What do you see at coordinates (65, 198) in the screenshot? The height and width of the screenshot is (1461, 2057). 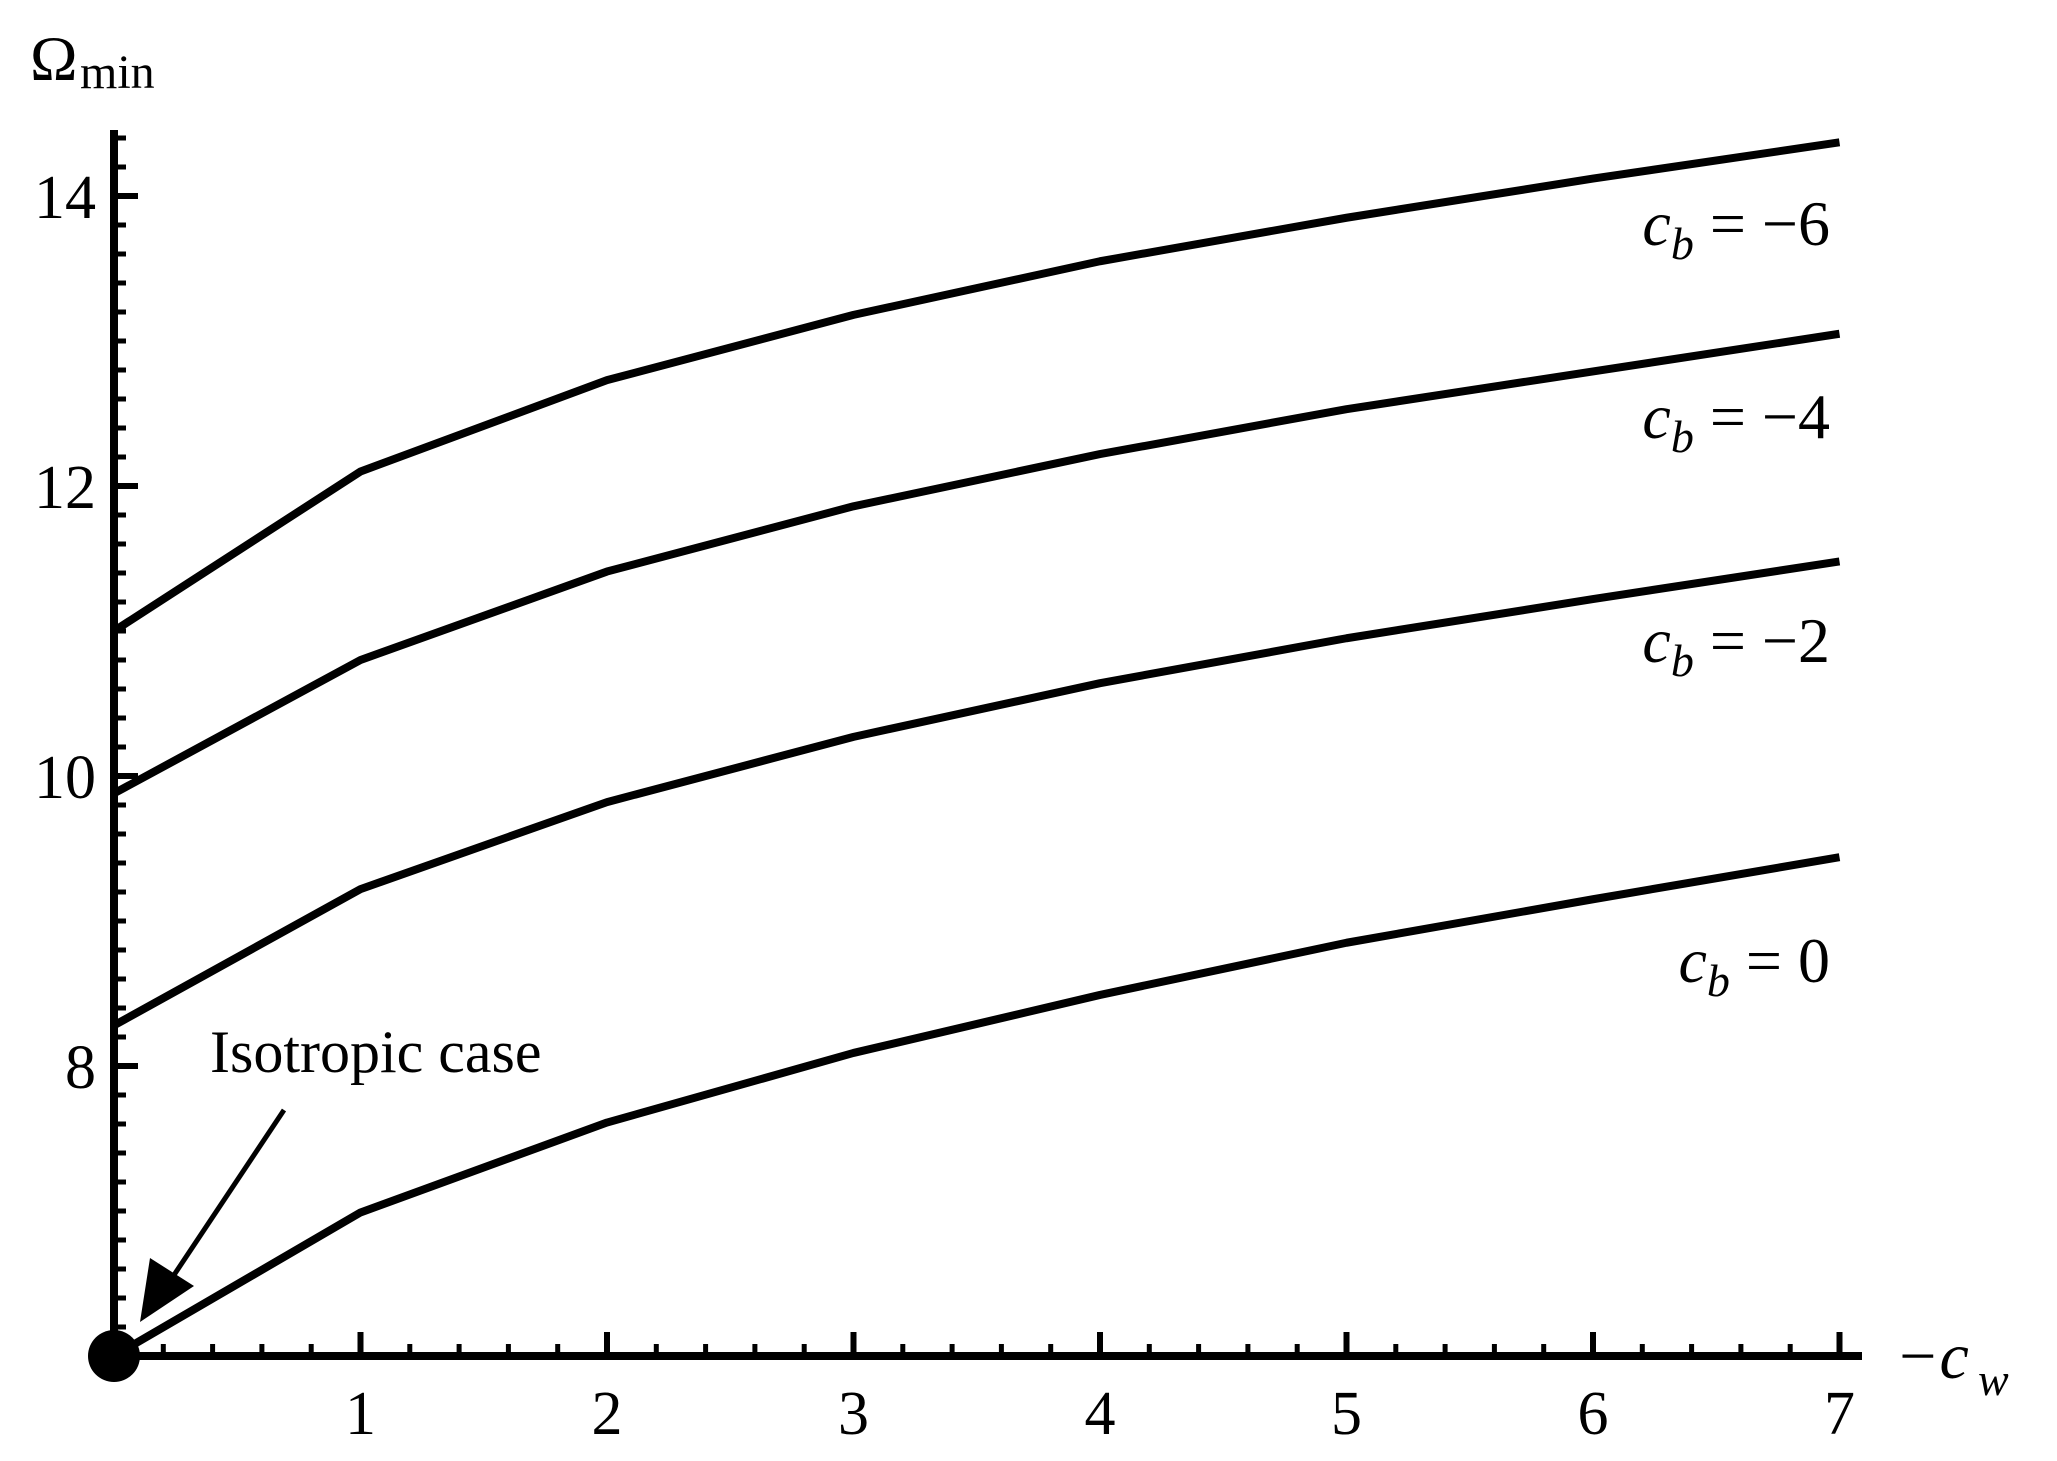 I see `y-tick-label: 14` at bounding box center [65, 198].